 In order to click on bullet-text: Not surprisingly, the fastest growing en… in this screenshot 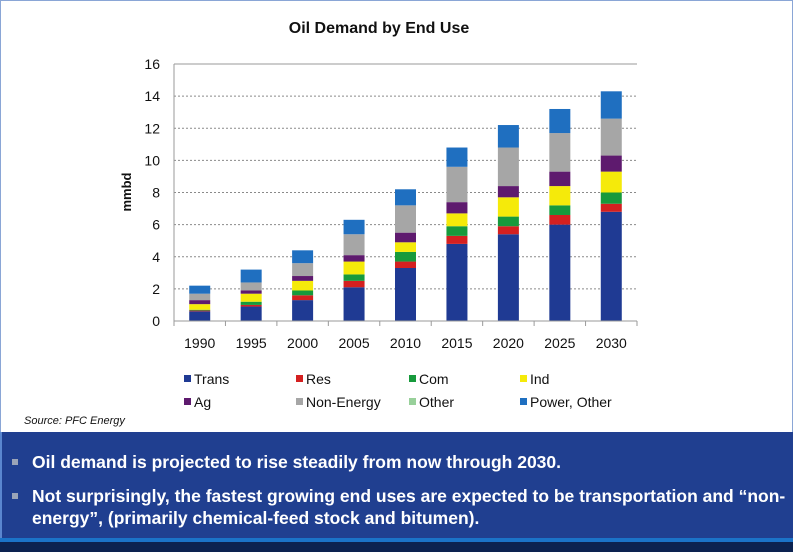, I will do `click(409, 507)`.